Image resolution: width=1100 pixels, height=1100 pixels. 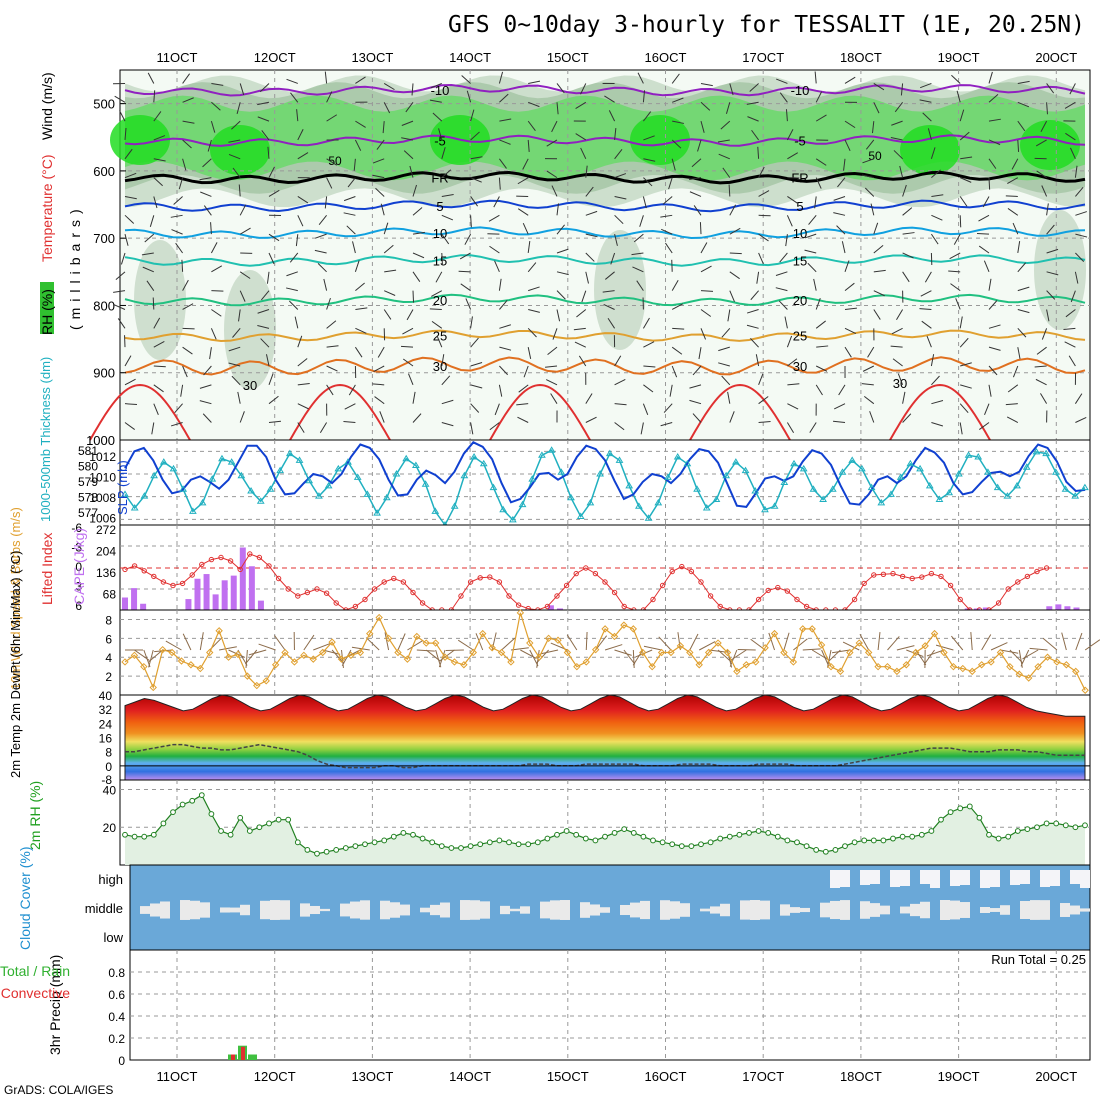 What do you see at coordinates (605, 140) in the screenshot?
I see `isotherm-line` at bounding box center [605, 140].